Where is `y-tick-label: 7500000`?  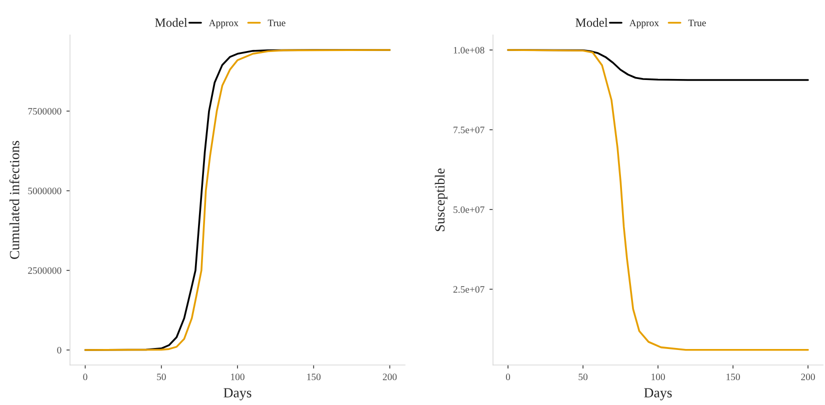
y-tick-label: 7500000 is located at coordinates (45, 111).